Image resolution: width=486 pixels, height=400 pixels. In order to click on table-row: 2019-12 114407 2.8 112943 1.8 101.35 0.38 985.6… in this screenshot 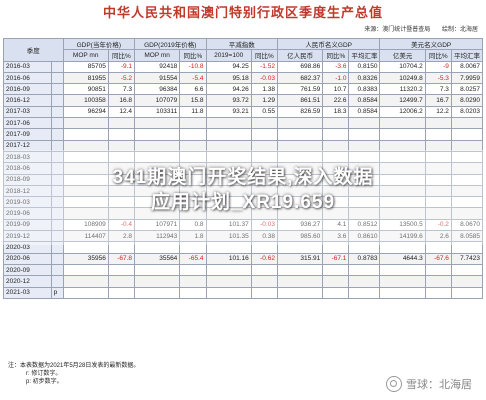, I will do `click(243, 236)`.